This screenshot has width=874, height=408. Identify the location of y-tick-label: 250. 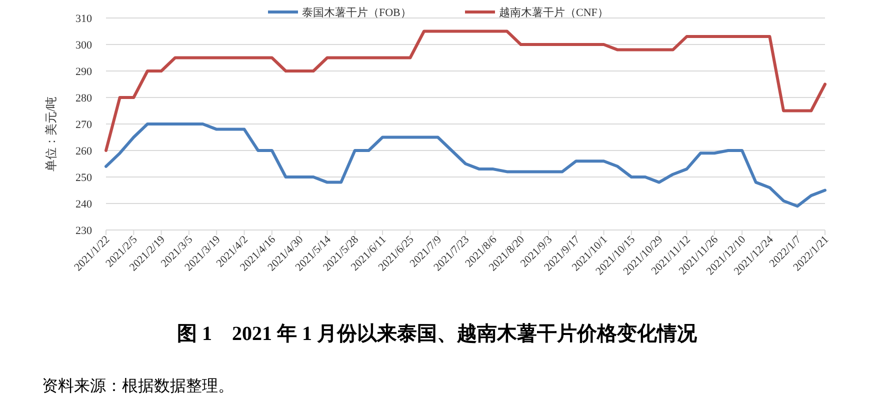
(84, 178).